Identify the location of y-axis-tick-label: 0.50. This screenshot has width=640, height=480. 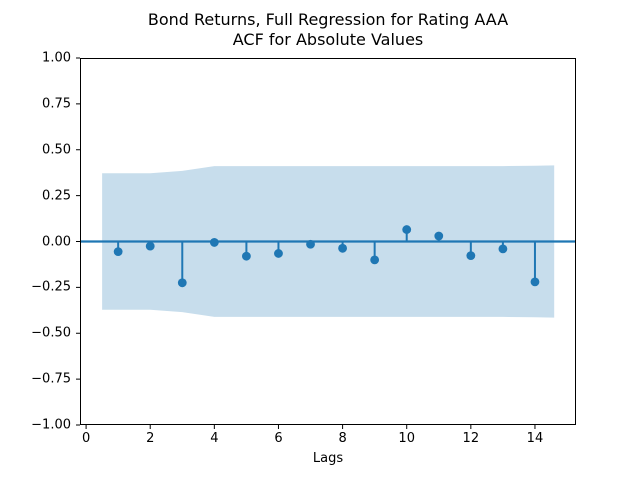
(56, 150).